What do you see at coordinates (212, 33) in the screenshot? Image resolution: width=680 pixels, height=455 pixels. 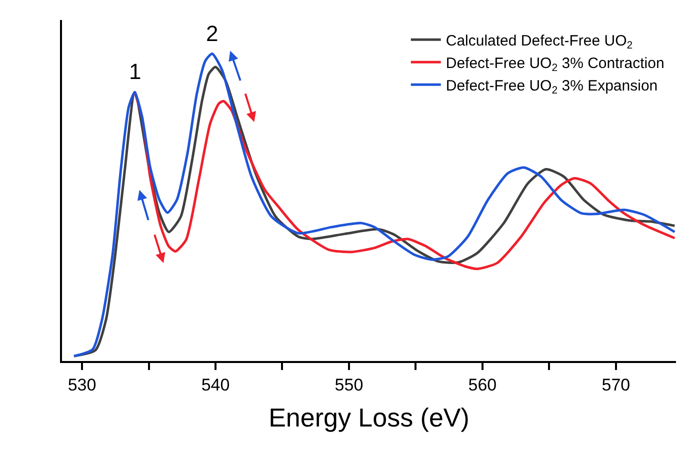 I see `annotation: 2` at bounding box center [212, 33].